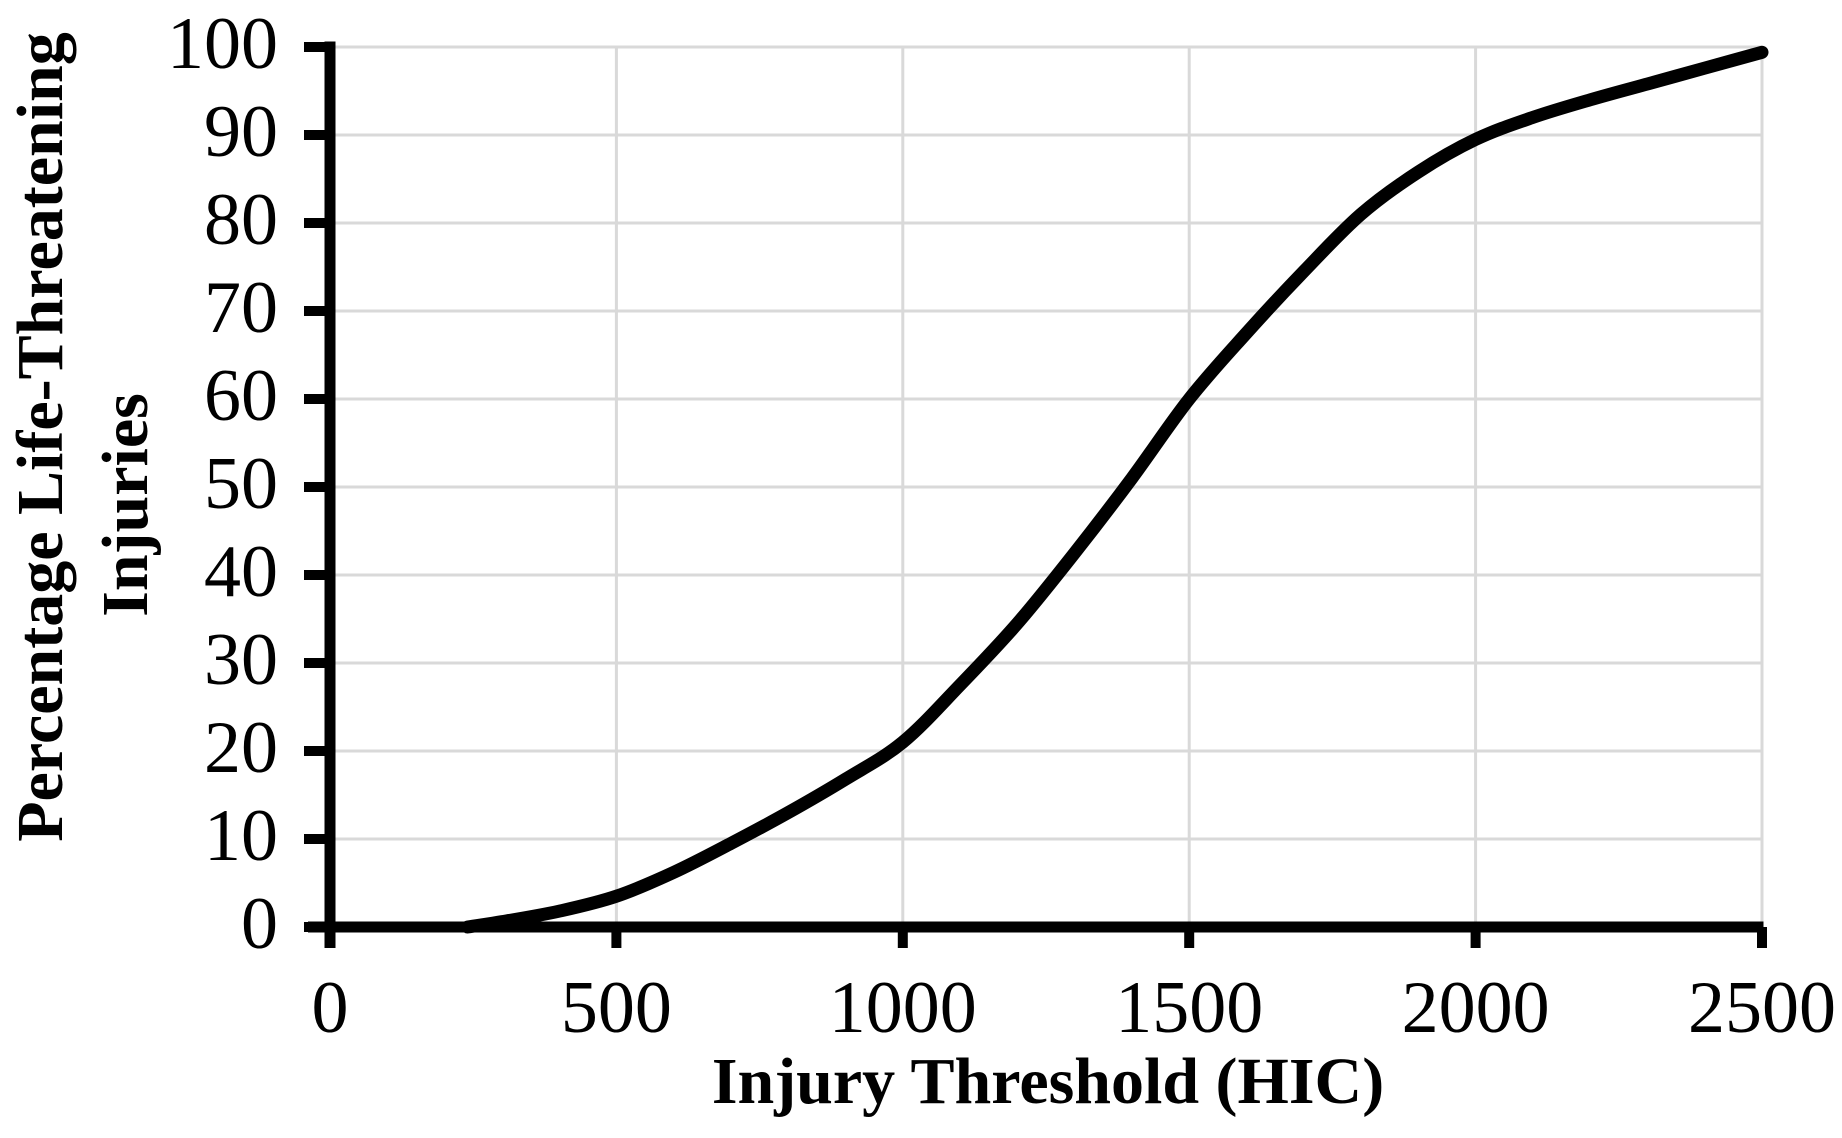 Image resolution: width=1842 pixels, height=1138 pixels. What do you see at coordinates (903, 1008) in the screenshot?
I see `x-tick-label: 1000` at bounding box center [903, 1008].